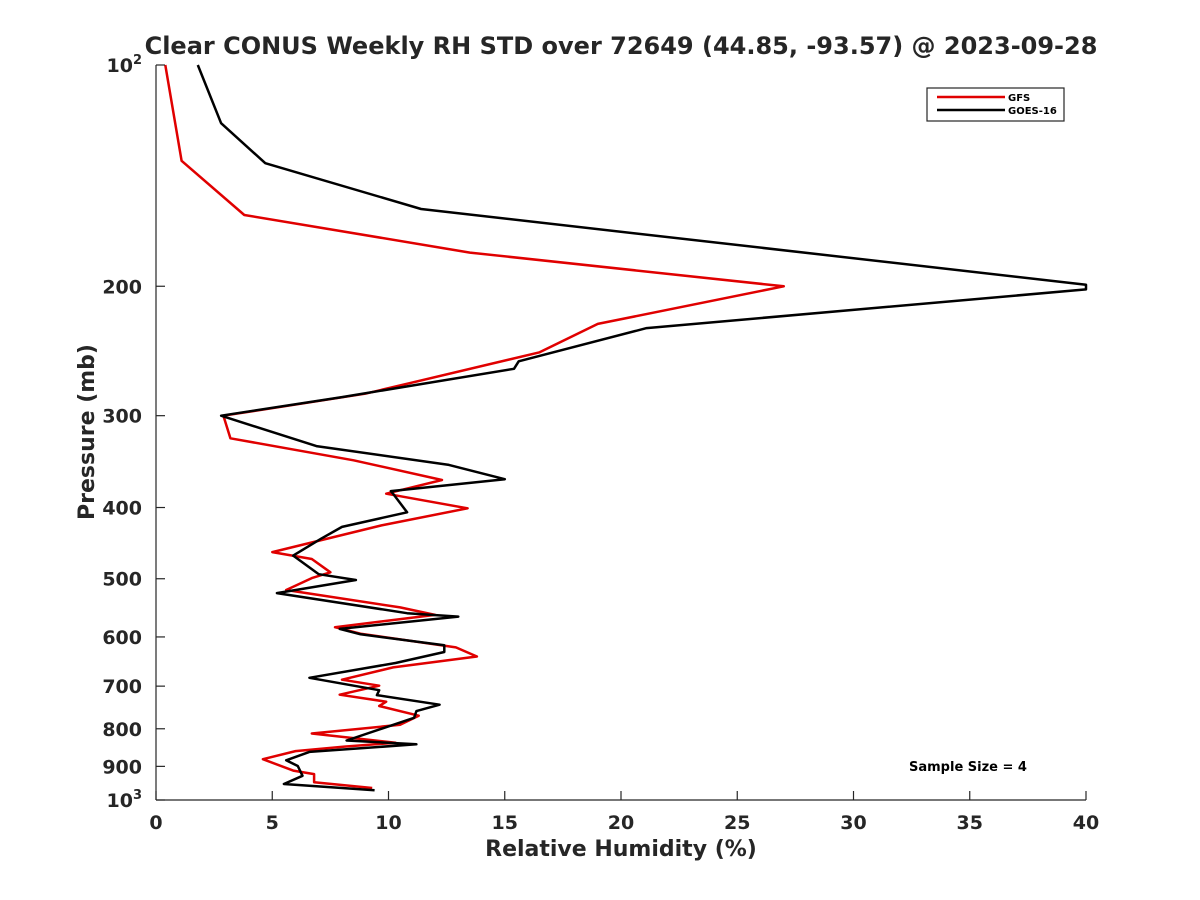 Image resolution: width=1200 pixels, height=900 pixels. Describe the element at coordinates (621, 849) in the screenshot. I see `x-axis-label: Relative Humidity (%)` at that location.